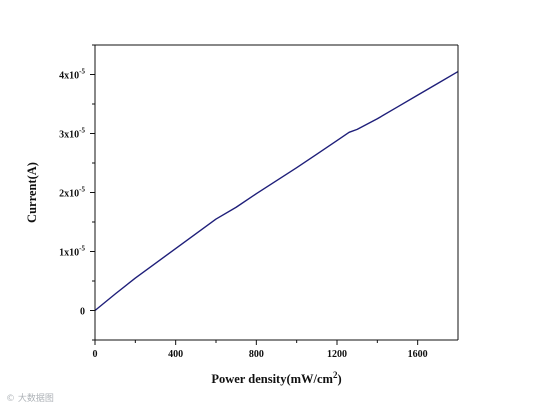  What do you see at coordinates (95, 354) in the screenshot?
I see `x-tick-label: 0` at bounding box center [95, 354].